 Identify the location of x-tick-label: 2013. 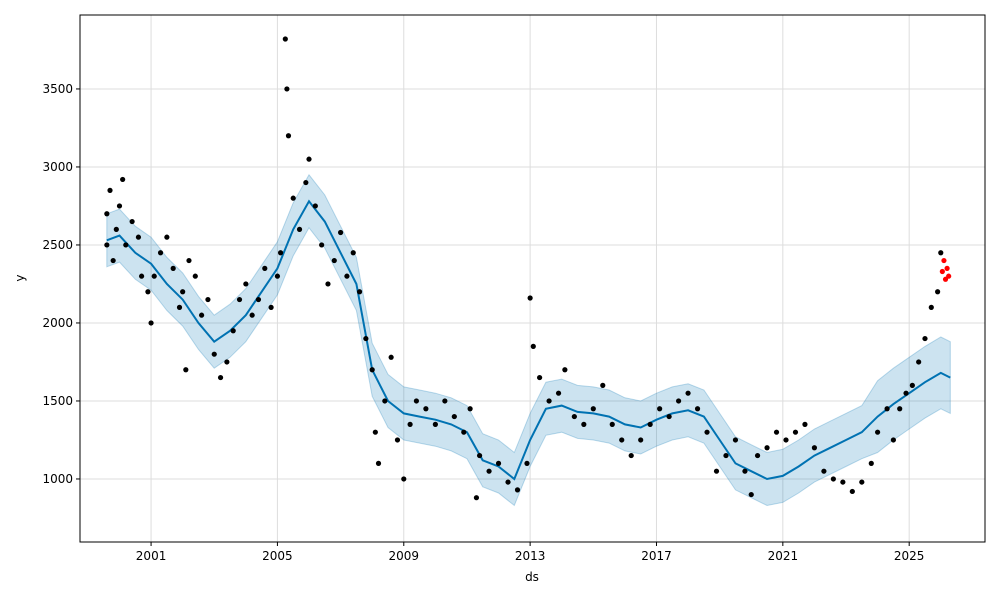
(530, 556).